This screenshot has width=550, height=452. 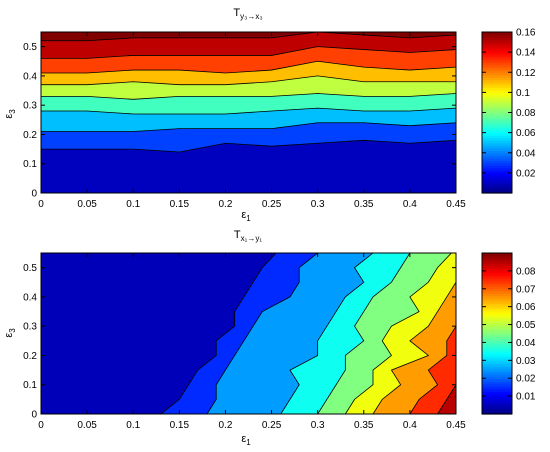 I want to click on top-x-tick-label: 0.45, so click(x=456, y=204).